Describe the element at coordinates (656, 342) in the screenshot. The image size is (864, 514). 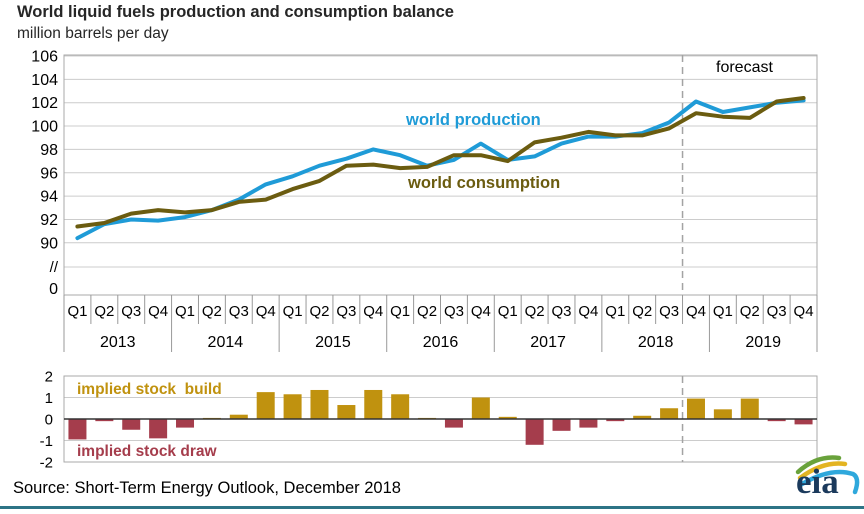
I see `year-label: 2018` at that location.